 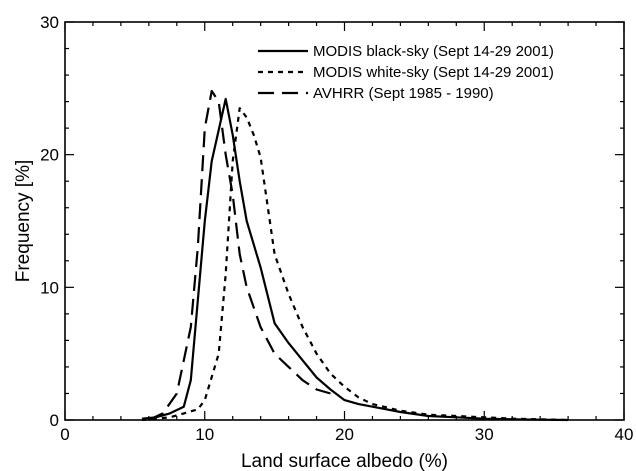 What do you see at coordinates (403, 93) in the screenshot?
I see `legend-label-3: AVHRR (Sept 1985 - 1990)` at bounding box center [403, 93].